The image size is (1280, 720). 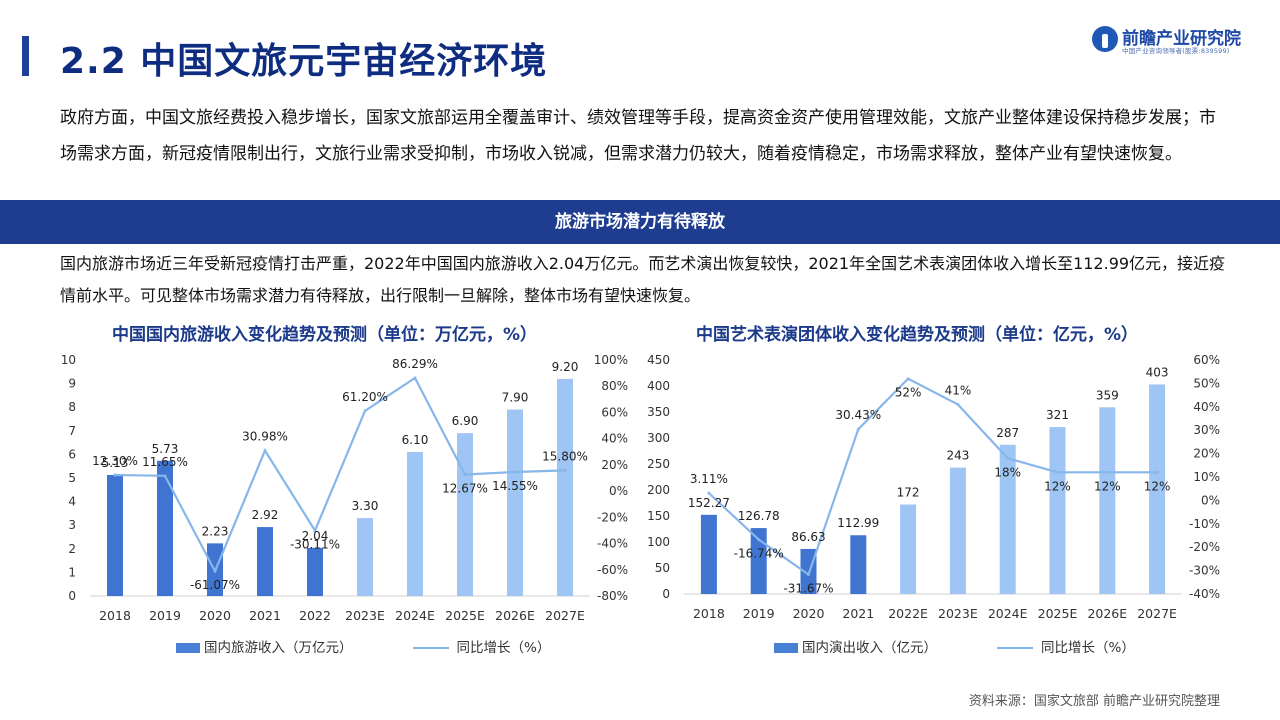 What do you see at coordinates (658, 386) in the screenshot?
I see `y-left-tick-label: 400` at bounding box center [658, 386].